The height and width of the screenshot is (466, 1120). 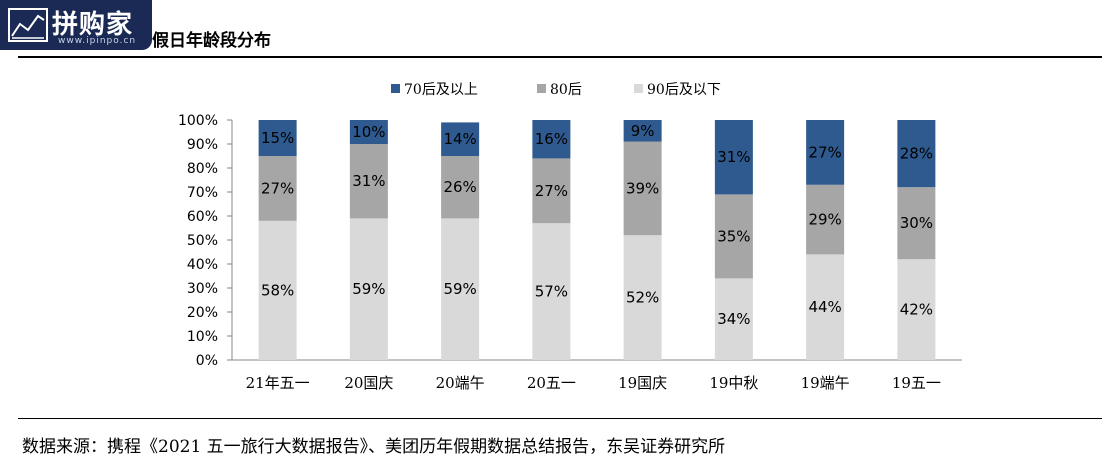 I want to click on data-label: 29%, so click(x=824, y=220).